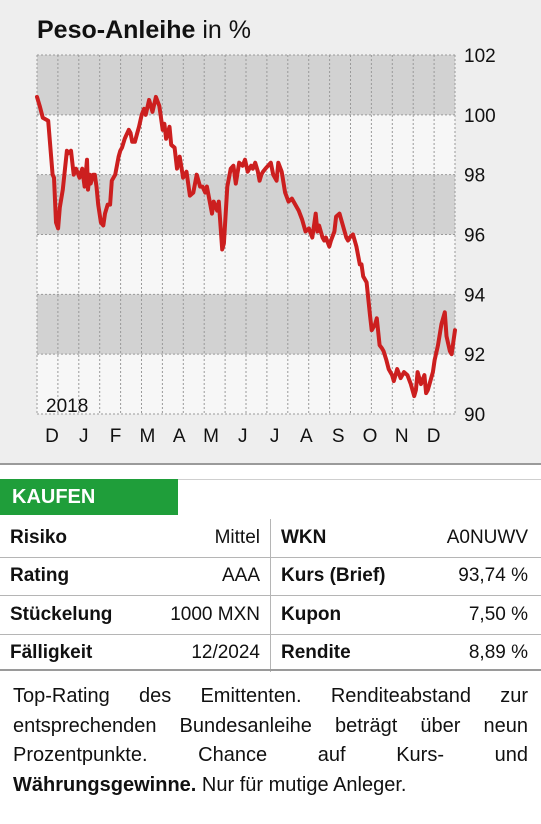 The width and height of the screenshot is (541, 824). Describe the element at coordinates (105, 784) in the screenshot. I see `description-highlight: Währungsgewinne.` at that location.